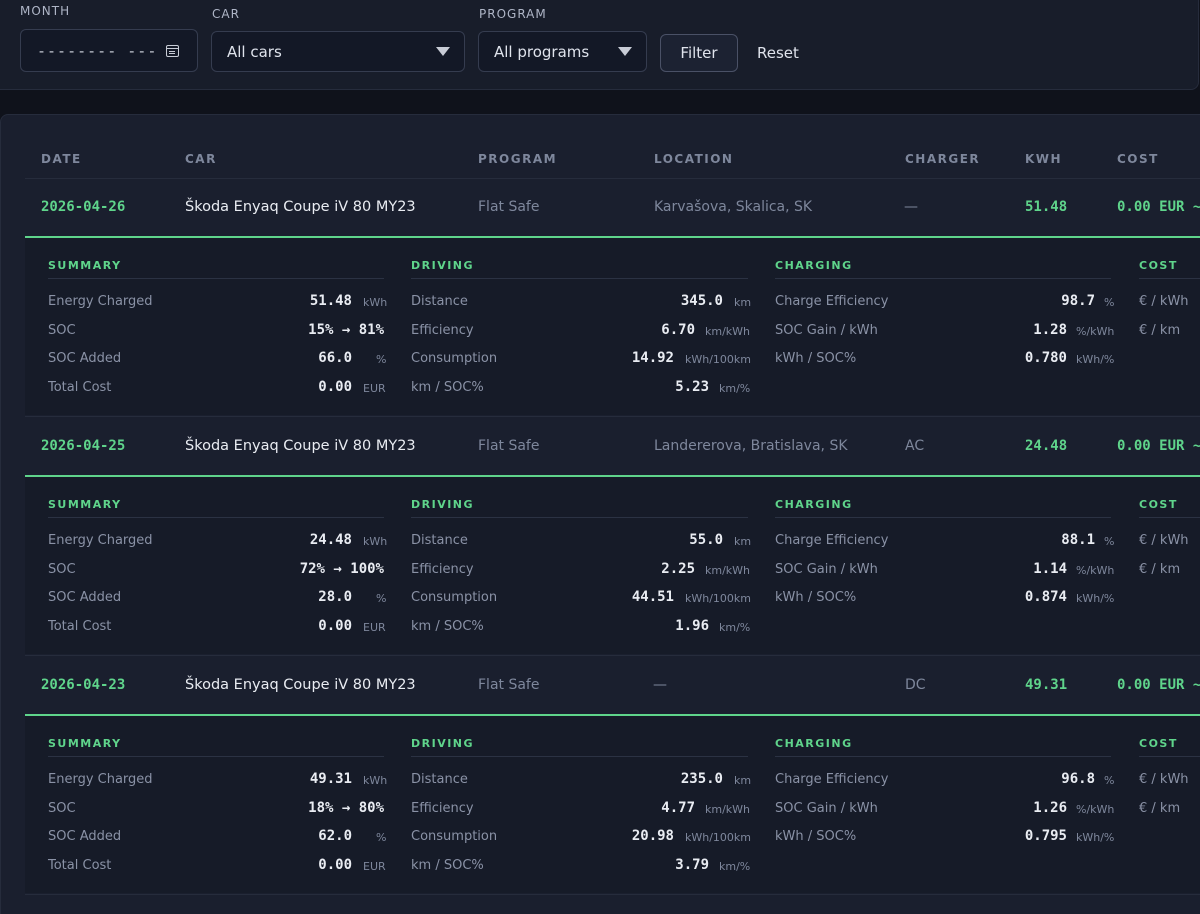  What do you see at coordinates (1045, 358) in the screenshot?
I see `kwh-per-soc-value: 0.780` at bounding box center [1045, 358].